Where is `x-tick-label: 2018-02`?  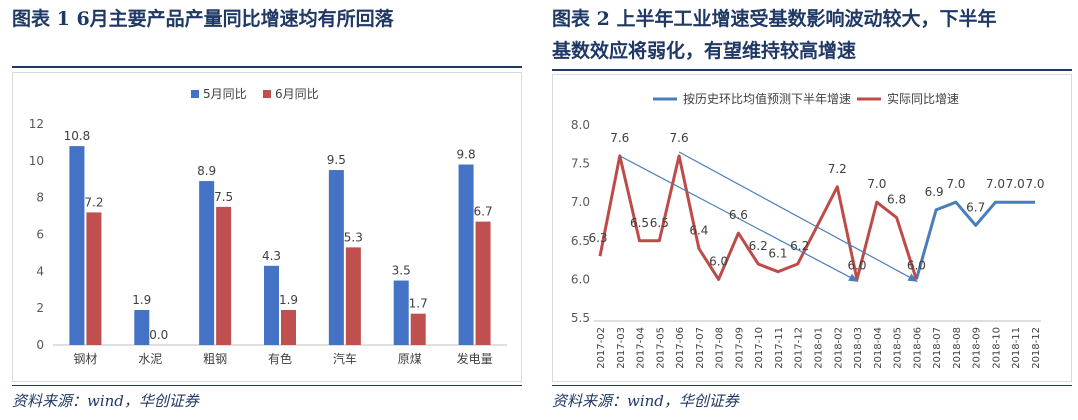
x-tick-label: 2018-02 is located at coordinates (838, 348).